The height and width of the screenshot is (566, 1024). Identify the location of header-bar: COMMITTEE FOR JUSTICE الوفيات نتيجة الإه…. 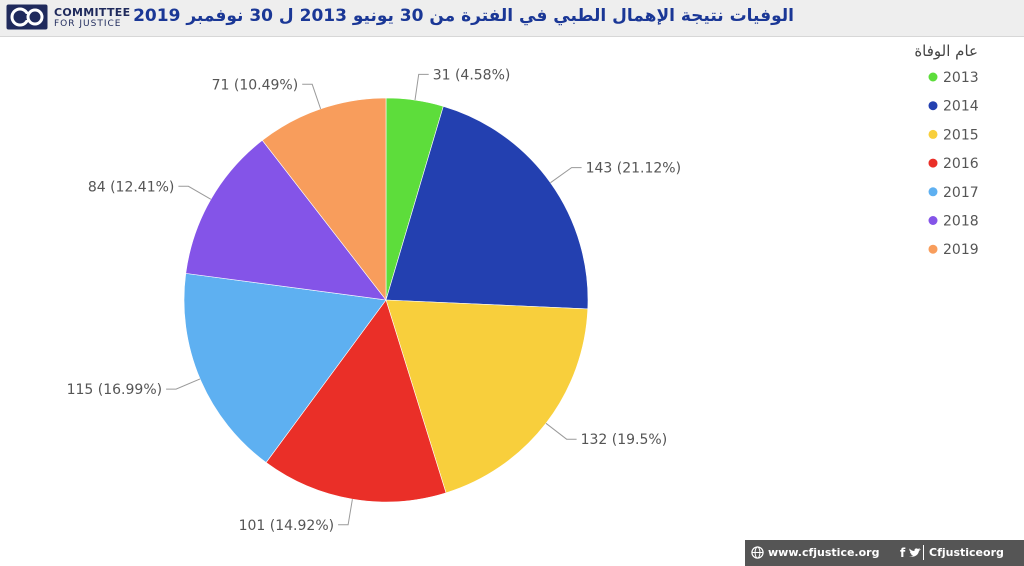
(512, 18).